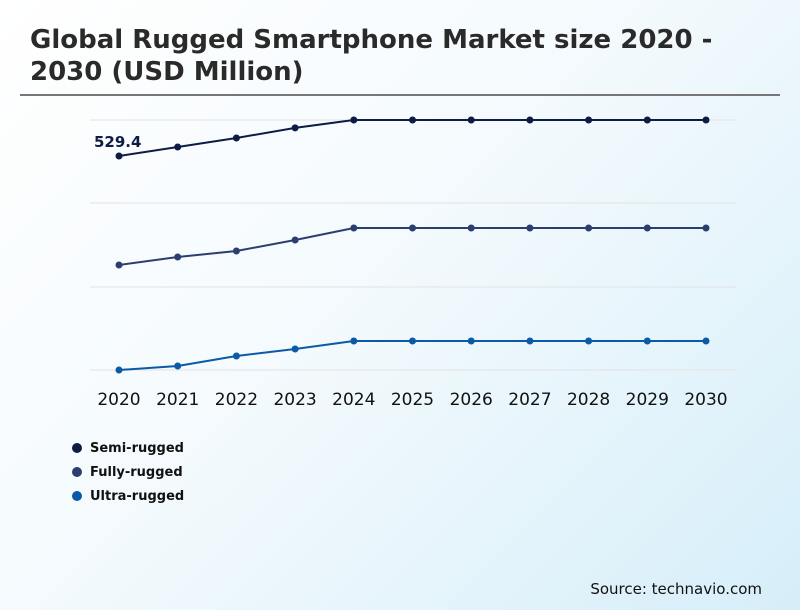 This screenshot has height=610, width=800. Describe the element at coordinates (588, 400) in the screenshot. I see `x-tick-label: 2028` at that location.